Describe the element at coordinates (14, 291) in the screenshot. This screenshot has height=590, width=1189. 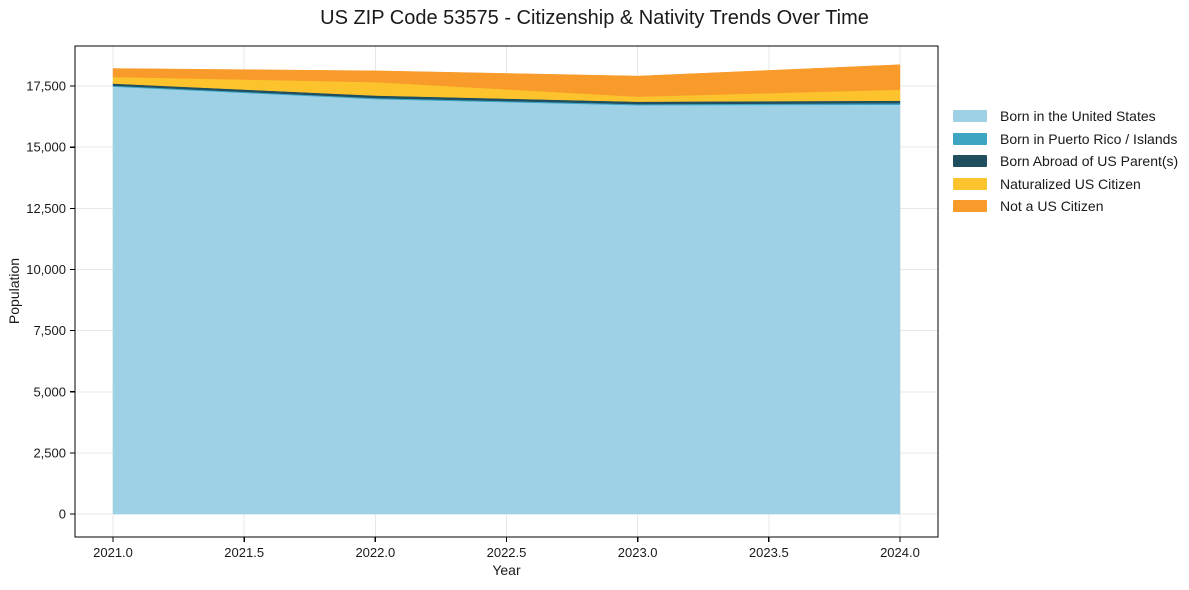
I see `y-axis-title: Population` at that location.